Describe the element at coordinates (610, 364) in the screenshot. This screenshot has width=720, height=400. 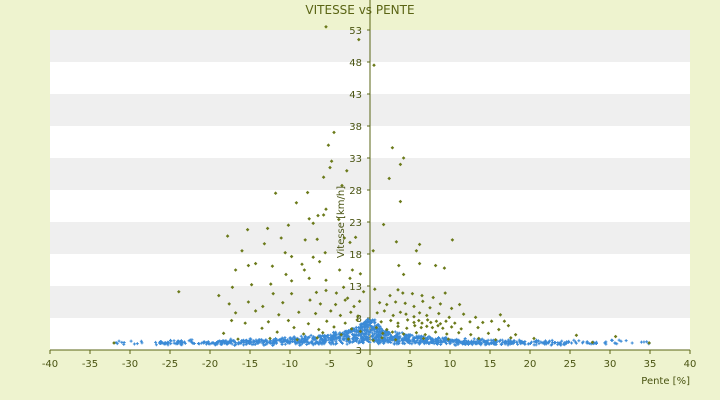
I see `x-tick-label: 30` at that location.